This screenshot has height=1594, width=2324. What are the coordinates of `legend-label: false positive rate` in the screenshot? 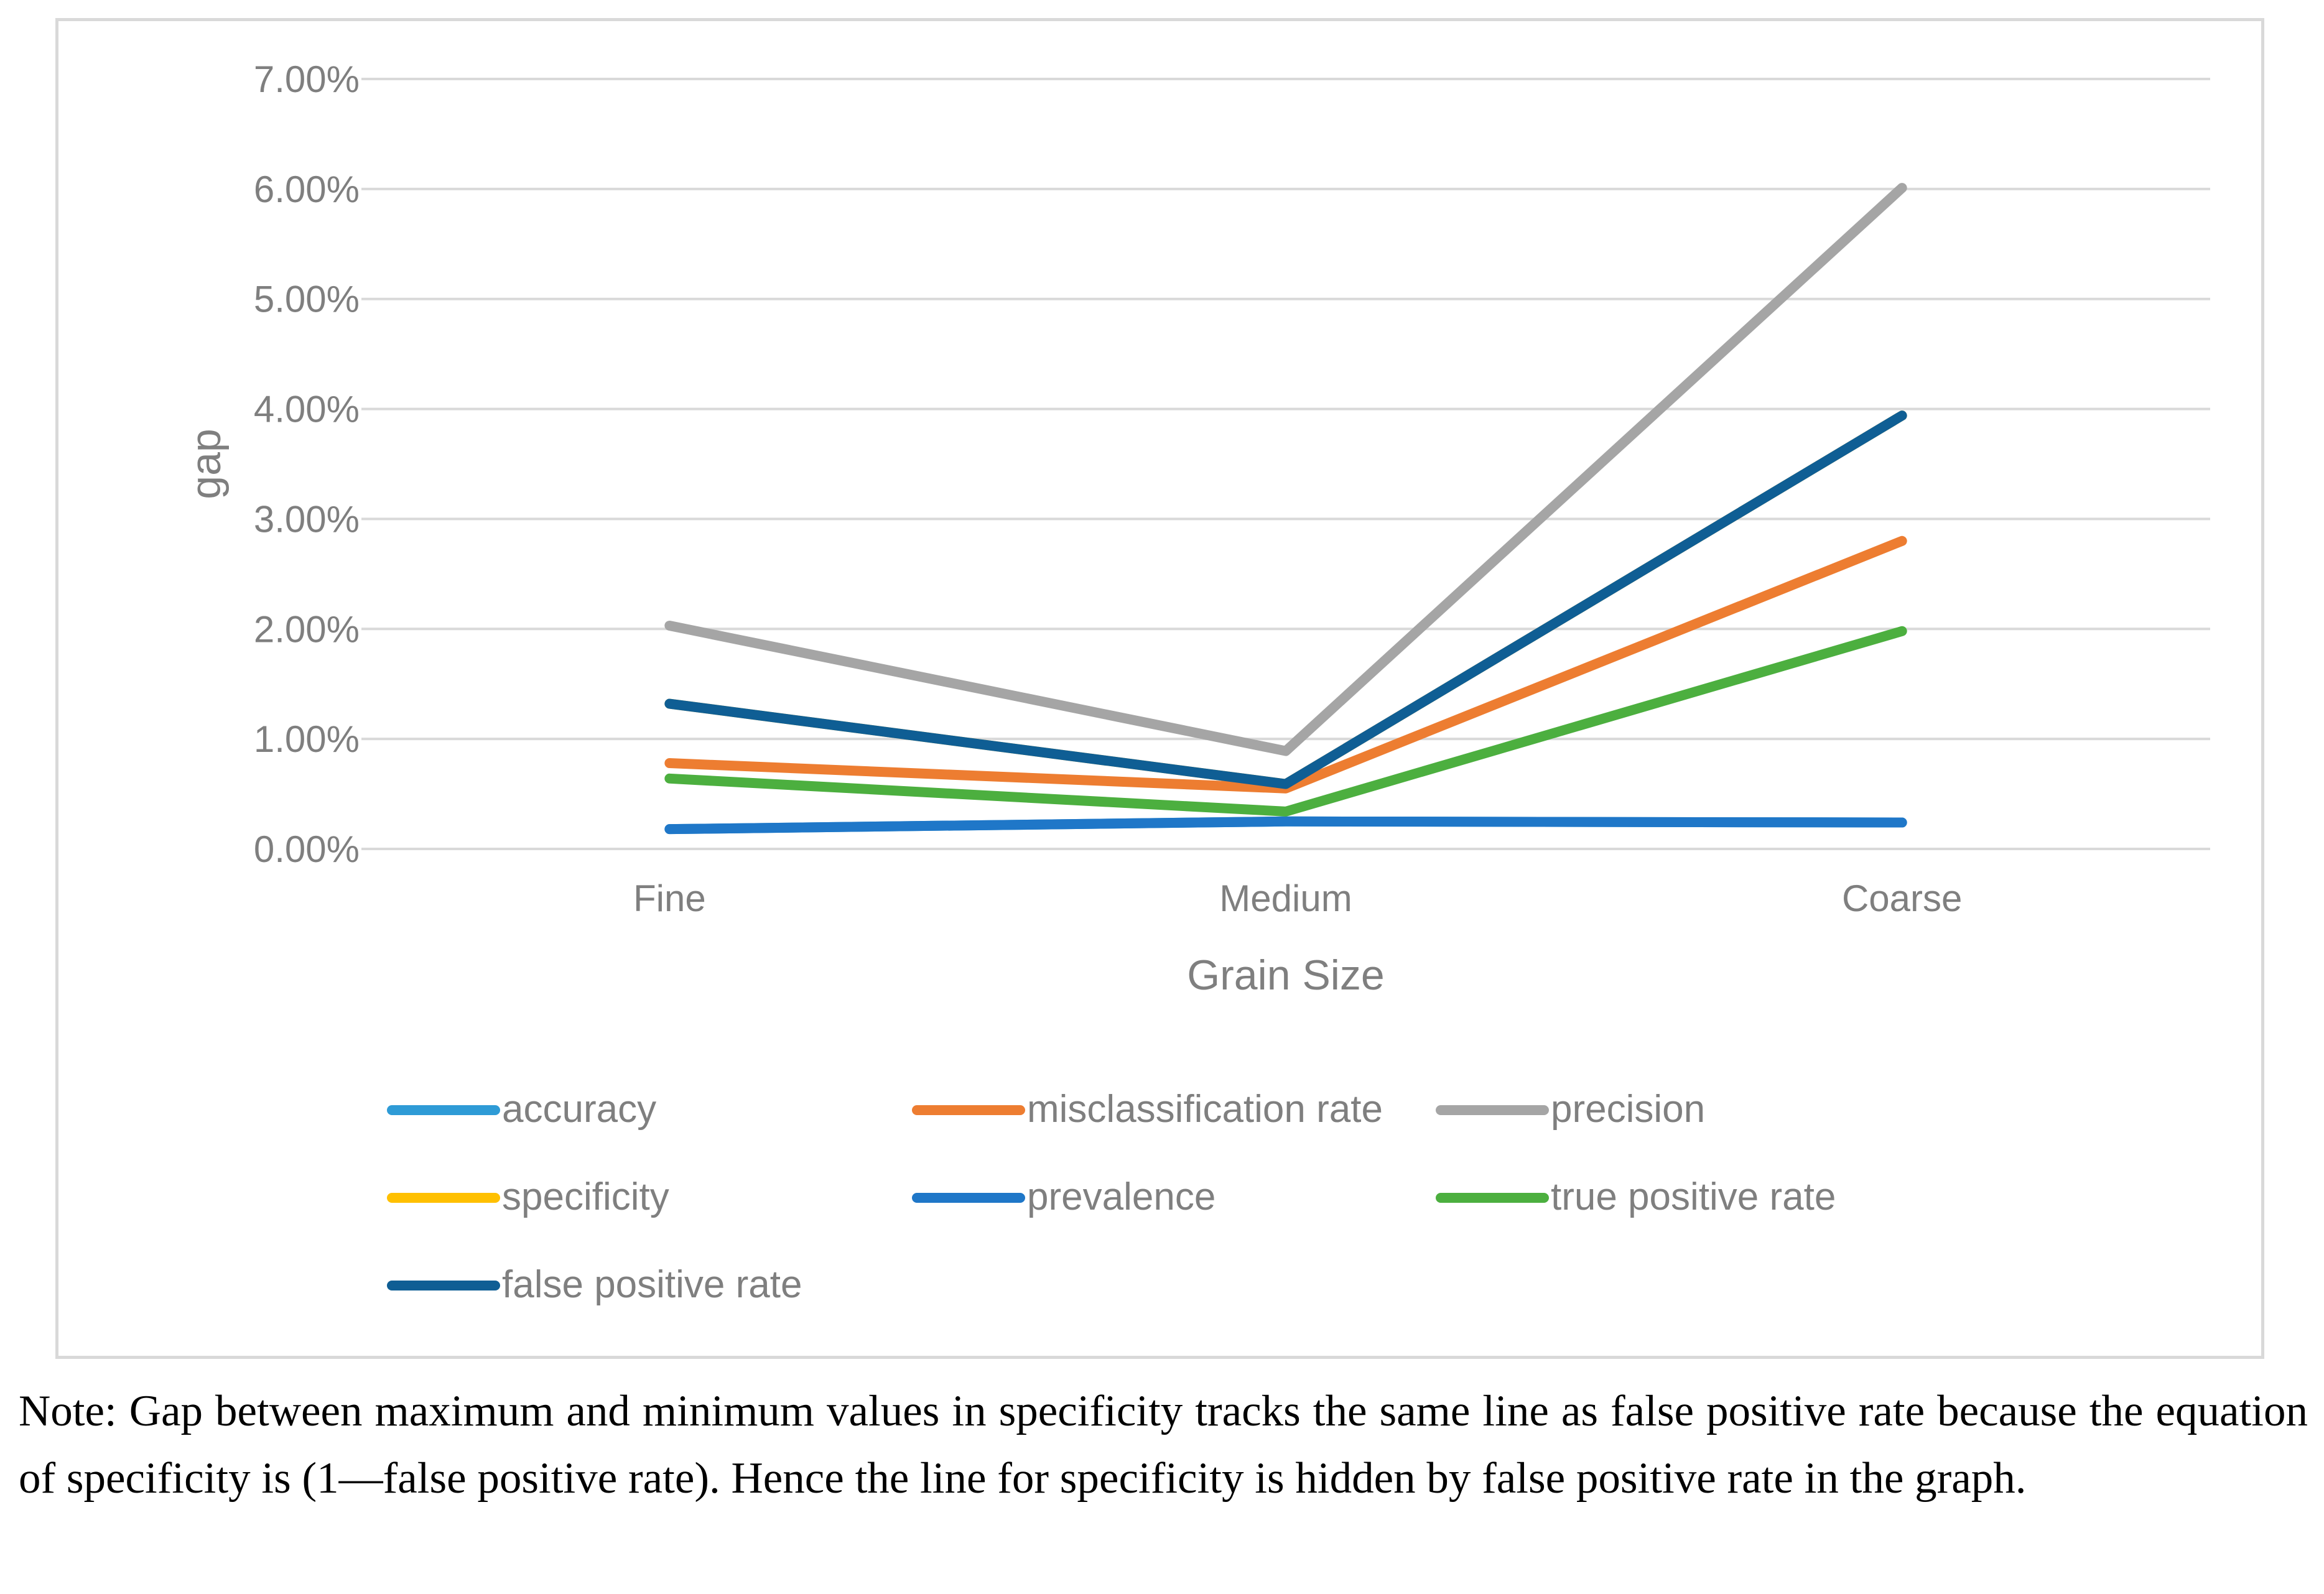 It's located at (652, 1285).